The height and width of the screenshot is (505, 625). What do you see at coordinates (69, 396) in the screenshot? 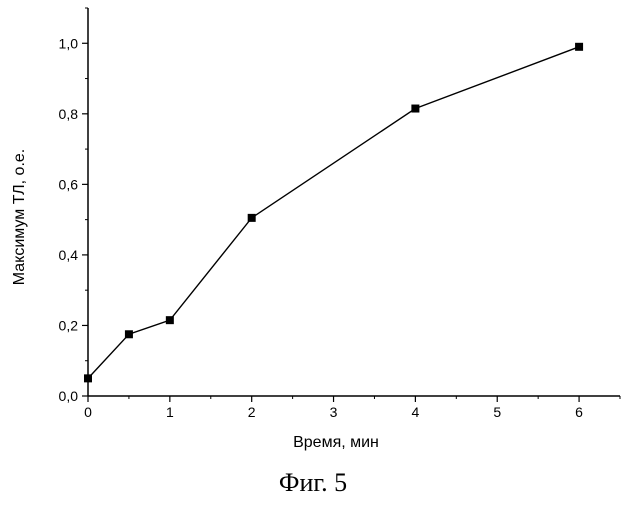
I see `y-tick-label: 0,0` at bounding box center [69, 396].